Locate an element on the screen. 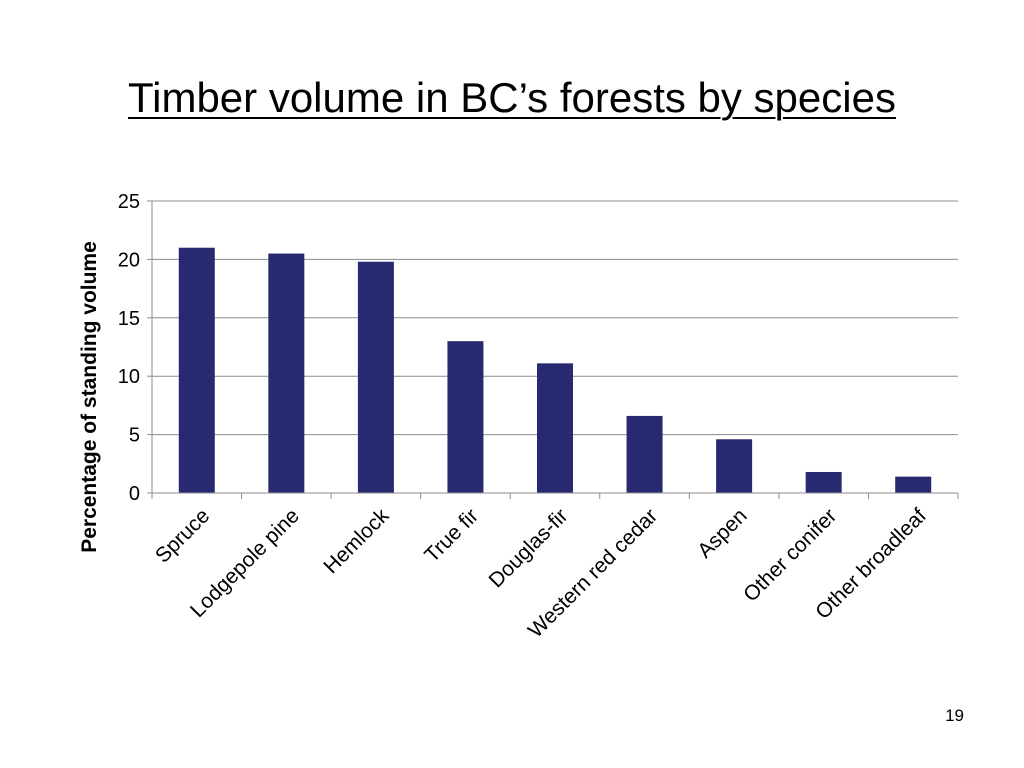 This screenshot has height=768, width=1024. x-tick-label: True fir is located at coordinates (451, 535).